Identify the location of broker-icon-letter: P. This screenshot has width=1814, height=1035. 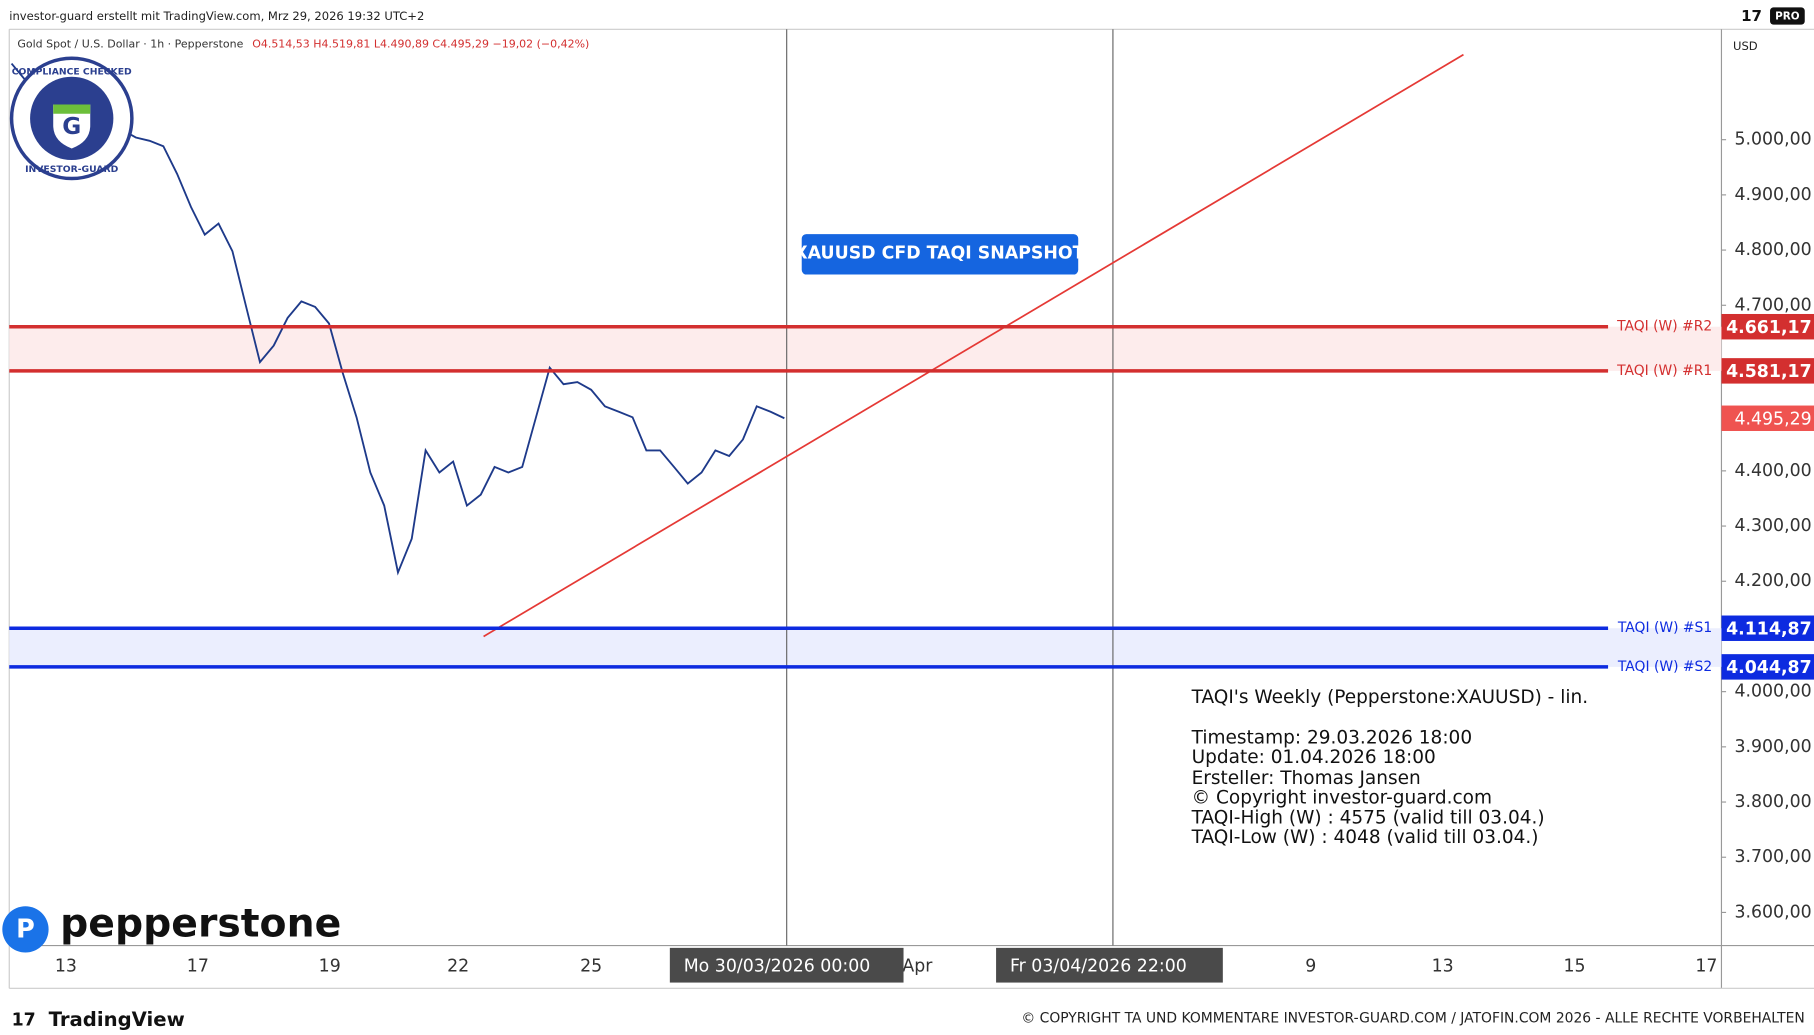
(25, 930).